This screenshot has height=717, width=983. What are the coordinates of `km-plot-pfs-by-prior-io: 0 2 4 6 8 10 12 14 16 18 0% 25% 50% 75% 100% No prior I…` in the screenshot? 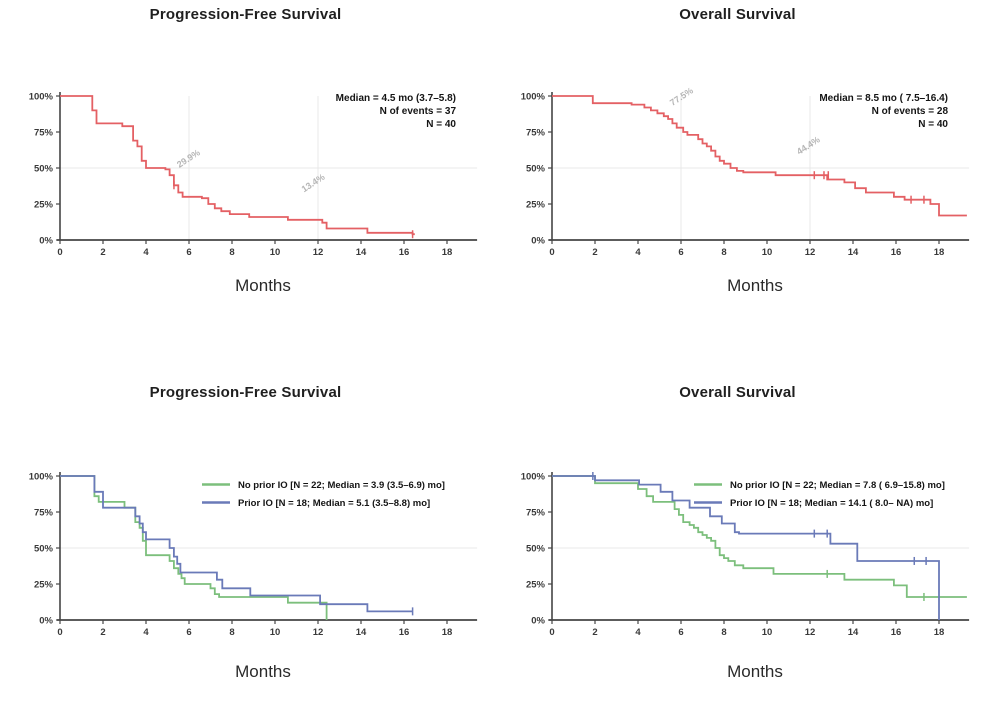 It's located at (253, 555).